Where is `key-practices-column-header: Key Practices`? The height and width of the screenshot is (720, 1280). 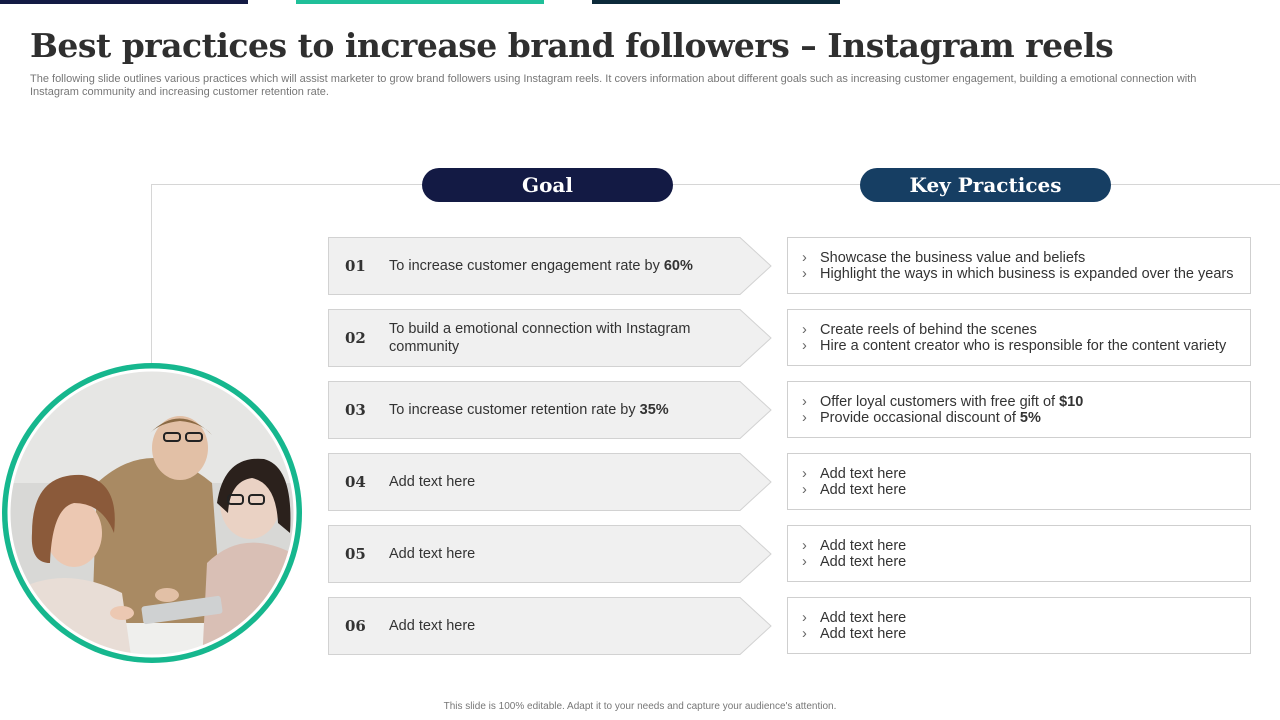 key-practices-column-header: Key Practices is located at coordinates (985, 185).